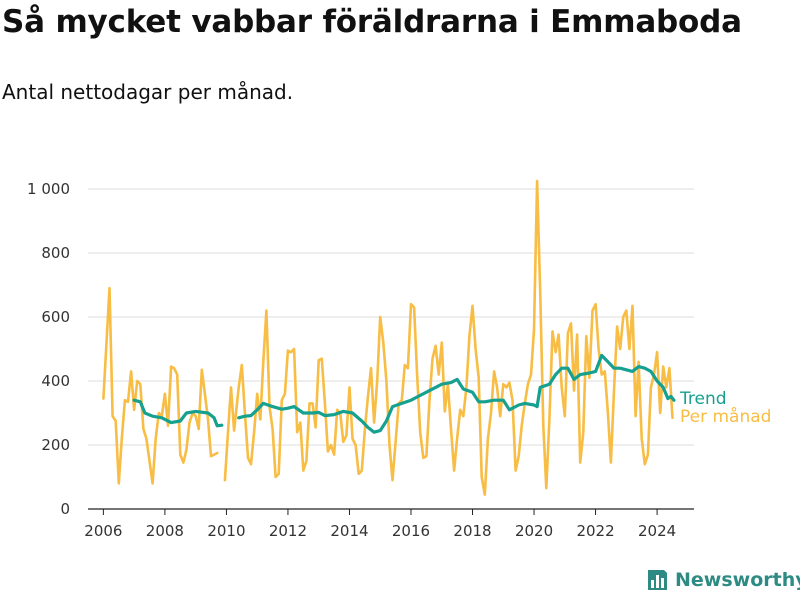 This screenshot has width=800, height=600. Describe the element at coordinates (165, 531) in the screenshot. I see `x-tick-label: 2008` at that location.